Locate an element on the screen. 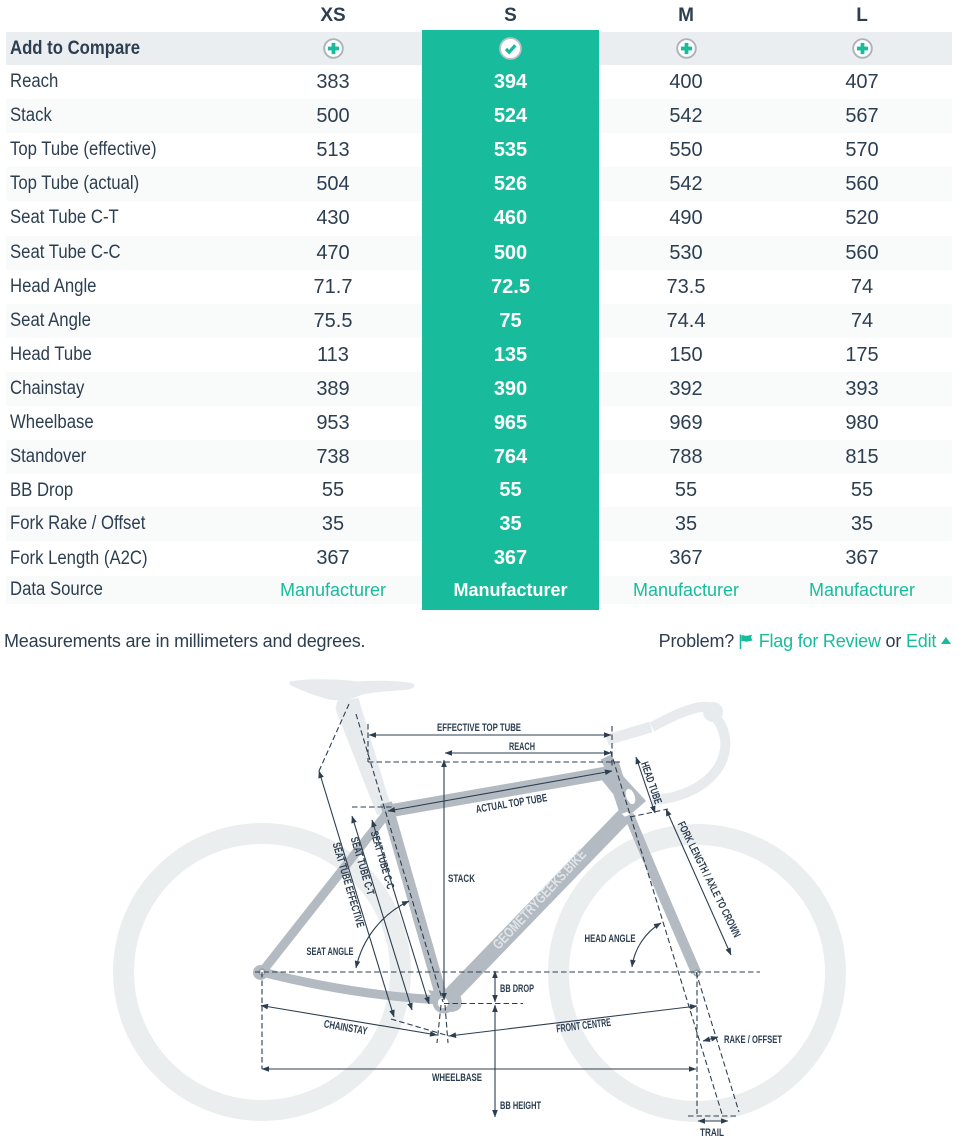  svg-text: RAKE / OFFSET is located at coordinates (753, 1040).